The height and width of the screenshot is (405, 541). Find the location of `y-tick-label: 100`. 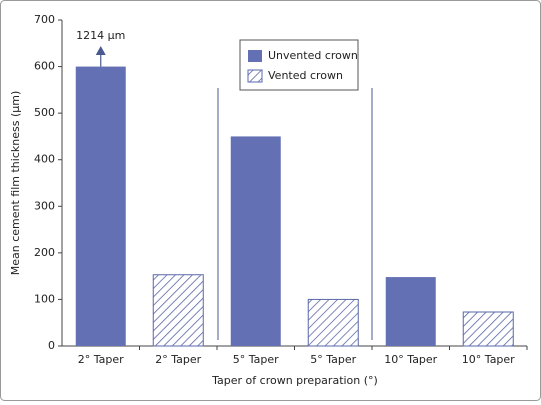

y-tick-label: 100 is located at coordinates (44, 298).